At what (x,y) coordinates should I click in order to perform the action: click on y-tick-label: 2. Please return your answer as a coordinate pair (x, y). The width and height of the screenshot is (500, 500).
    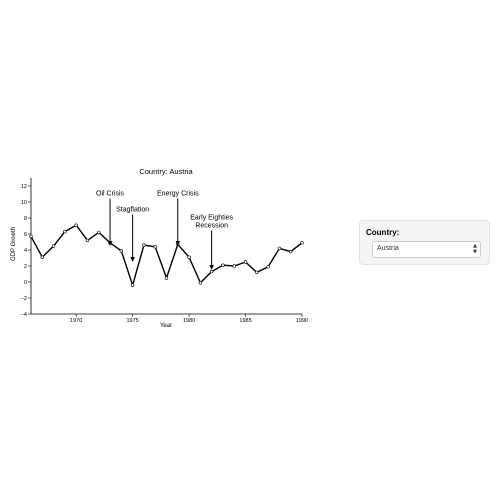
    Looking at the image, I should click on (25, 267).